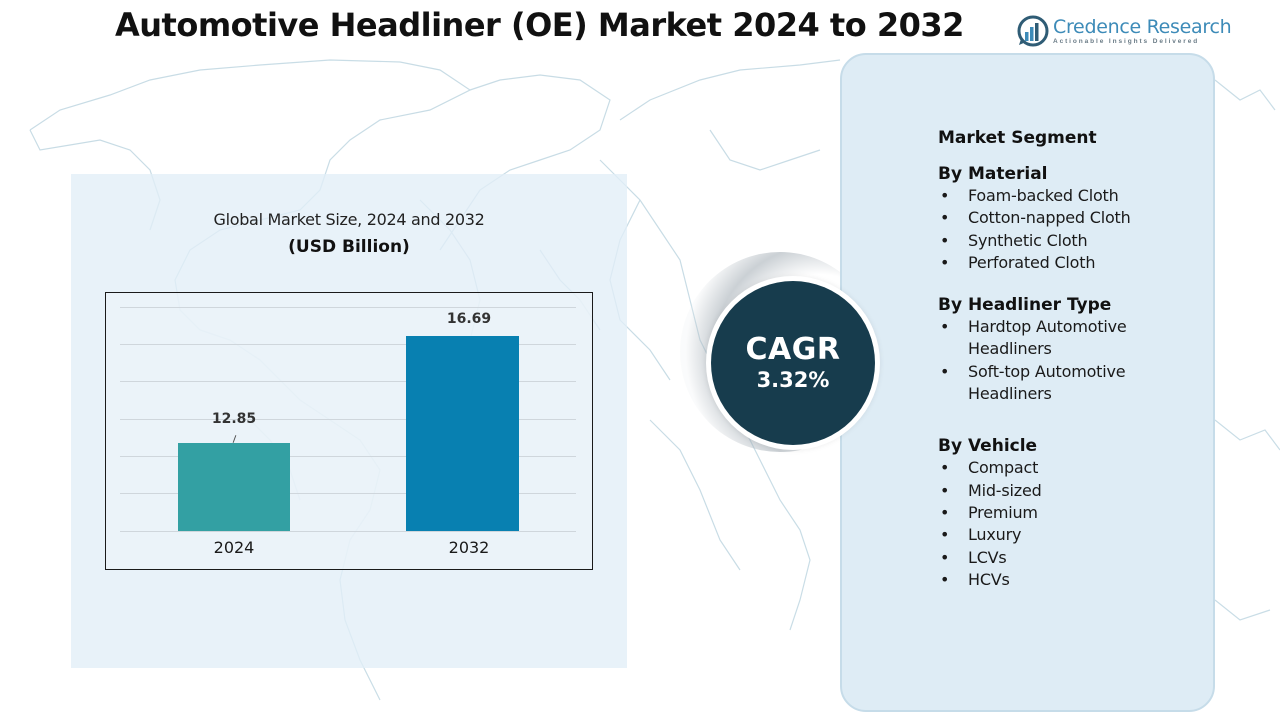 This screenshot has width=1280, height=720. Describe the element at coordinates (349, 431) in the screenshot. I see `bar-chart: 12.85 2024 16.69 2032` at that location.